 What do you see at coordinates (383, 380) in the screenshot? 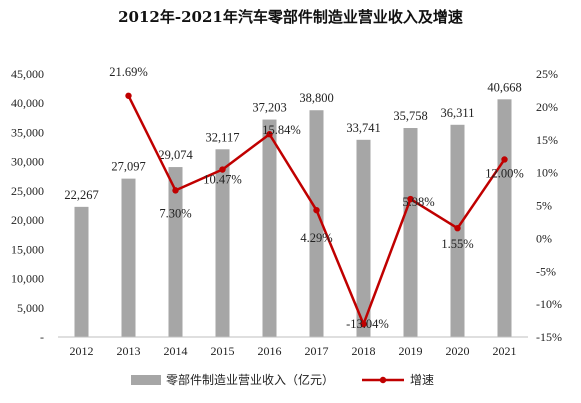
I see `legend-line-marker` at bounding box center [383, 380].